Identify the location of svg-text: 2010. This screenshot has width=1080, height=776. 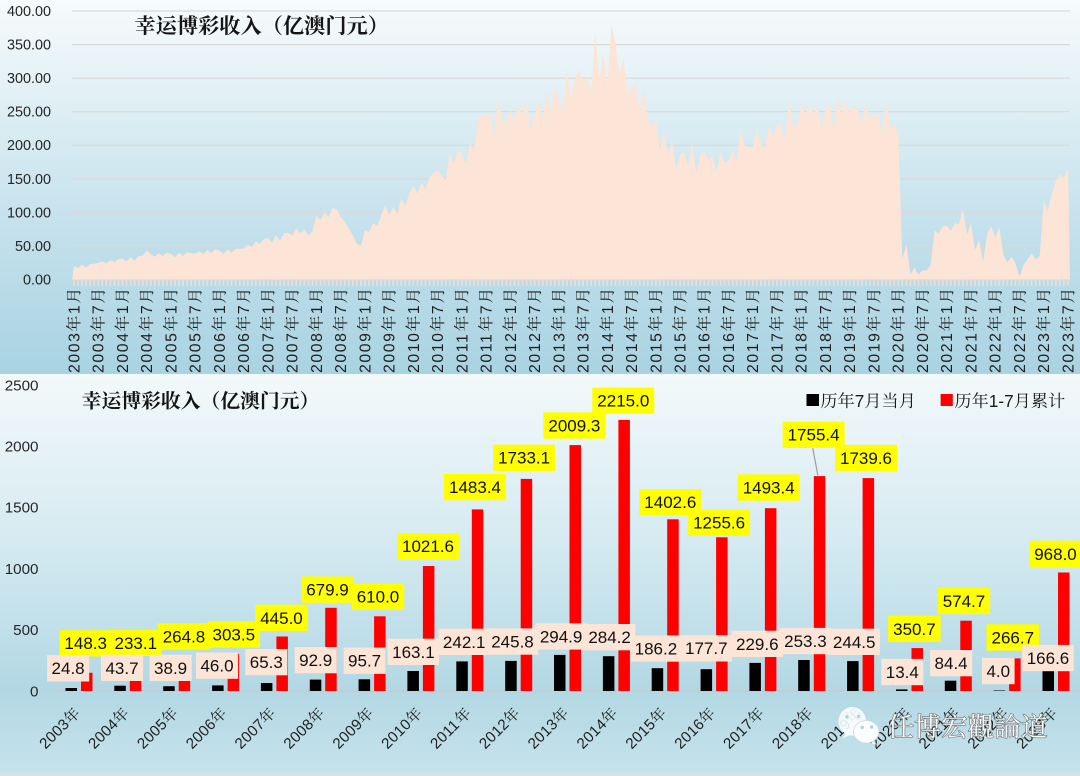
(414, 352).